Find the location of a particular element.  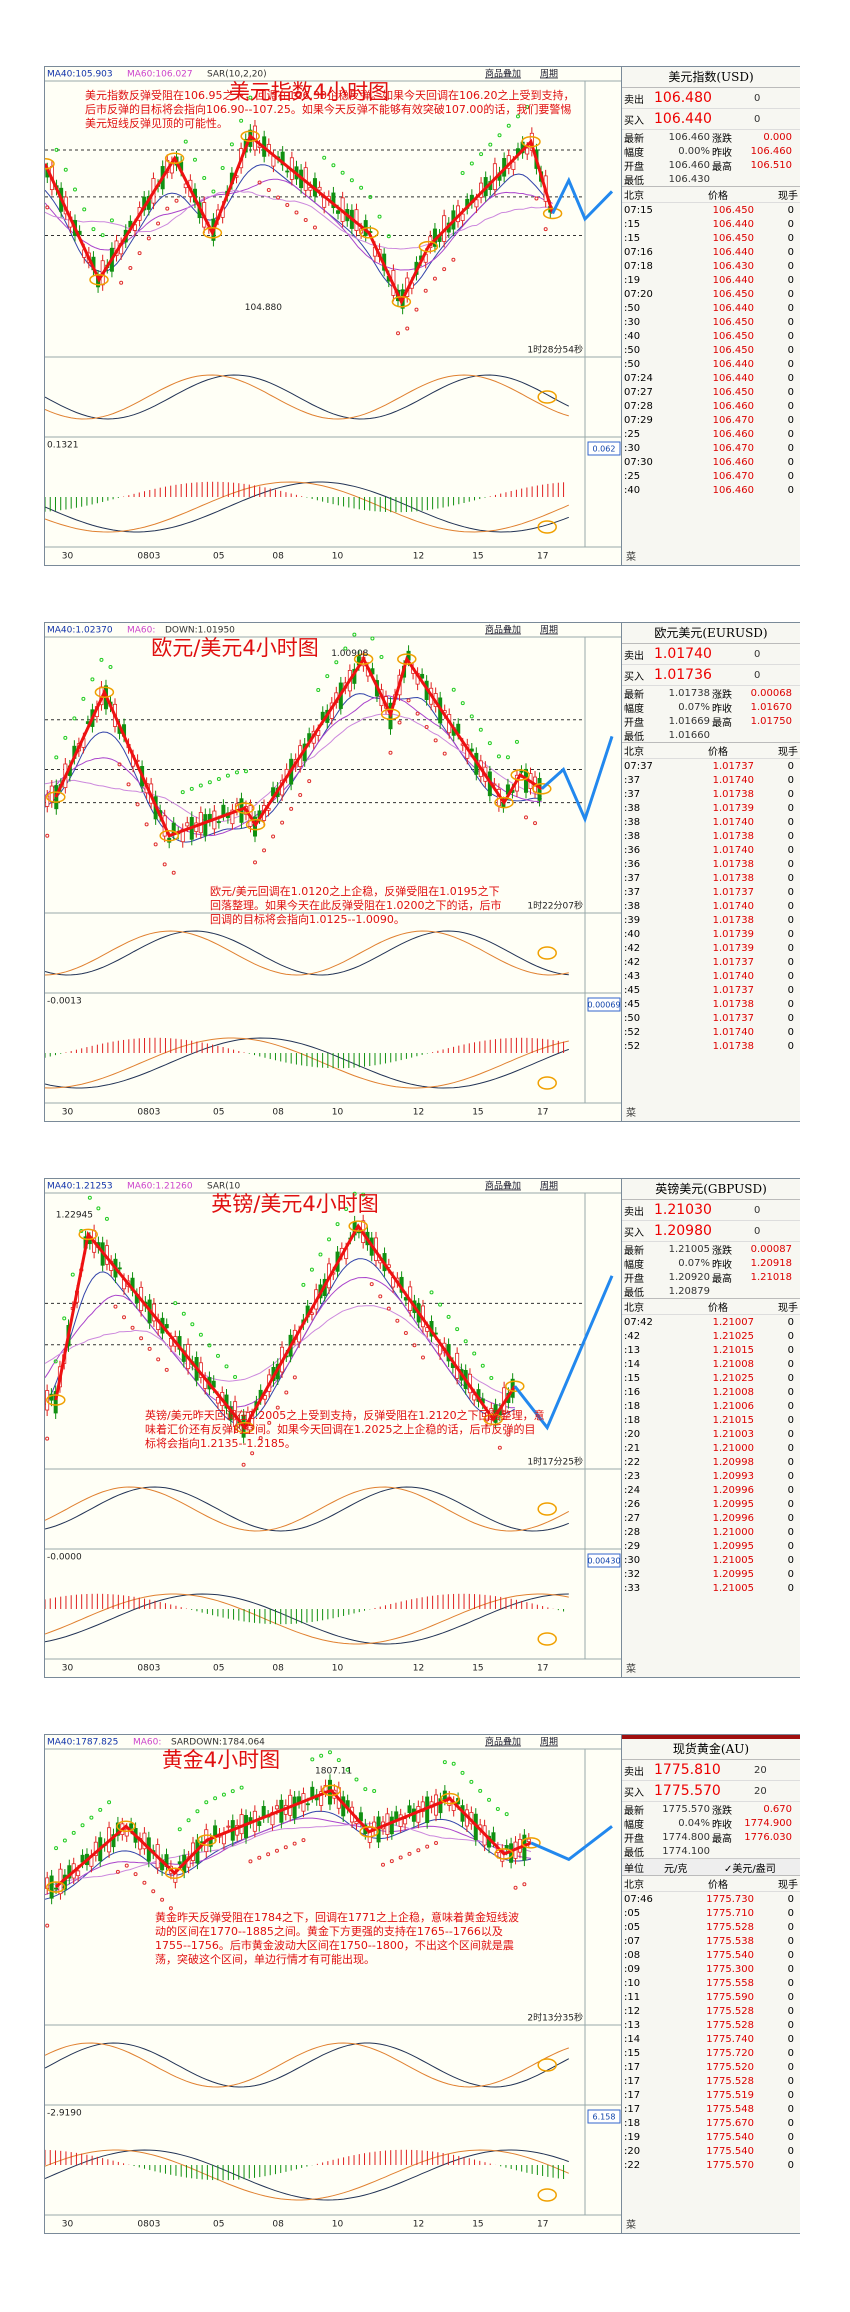

stat-label: 开盘 is located at coordinates (634, 167).